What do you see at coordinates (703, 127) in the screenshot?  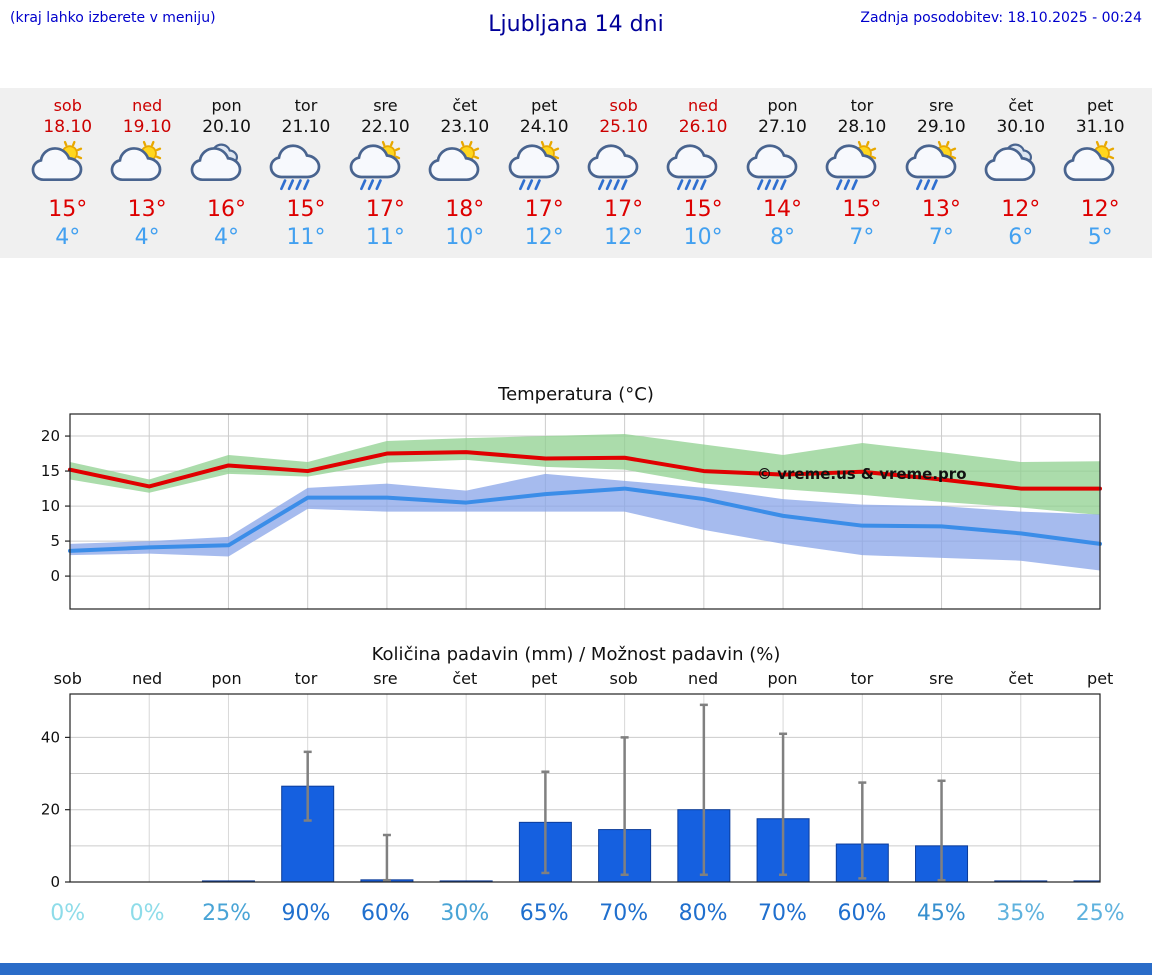 I see `day-date: 26.10` at bounding box center [703, 127].